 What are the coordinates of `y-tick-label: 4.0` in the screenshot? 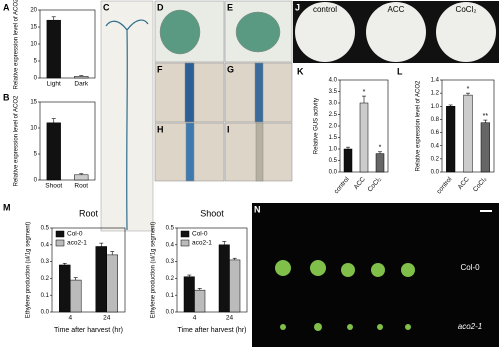 It's located at (333, 81).